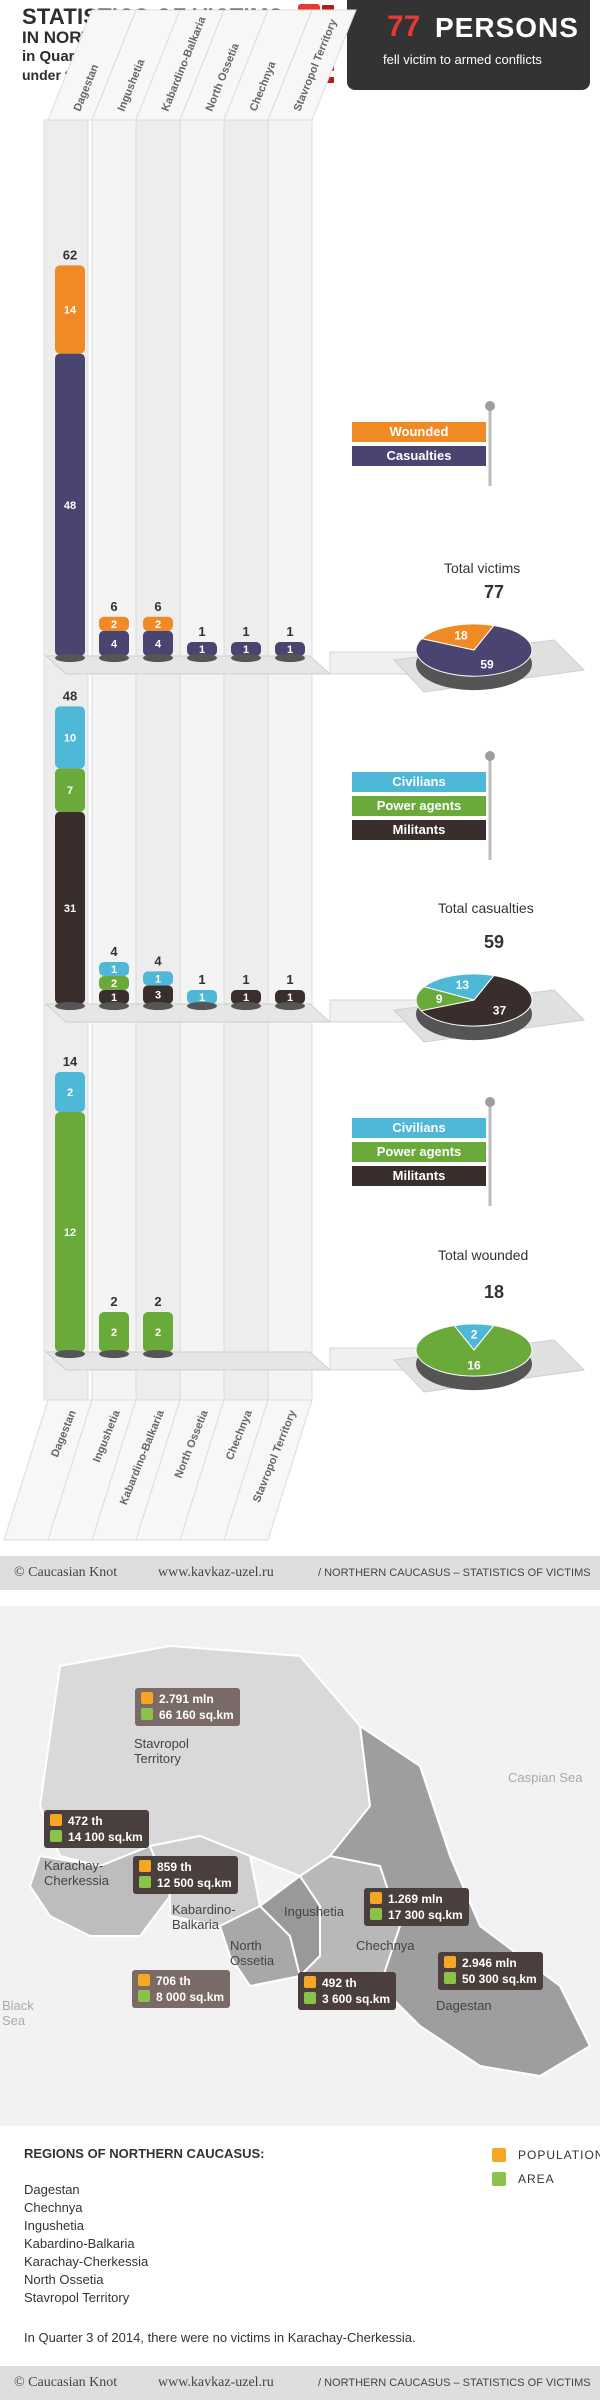  What do you see at coordinates (79, 2243) in the screenshot?
I see `list-item: Kabardino-Balkaria` at bounding box center [79, 2243].